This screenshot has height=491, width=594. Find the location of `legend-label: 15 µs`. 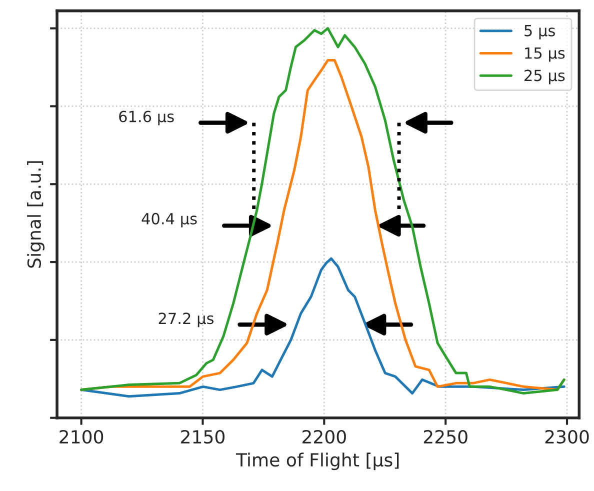

legend-label: 15 µs is located at coordinates (545, 54).